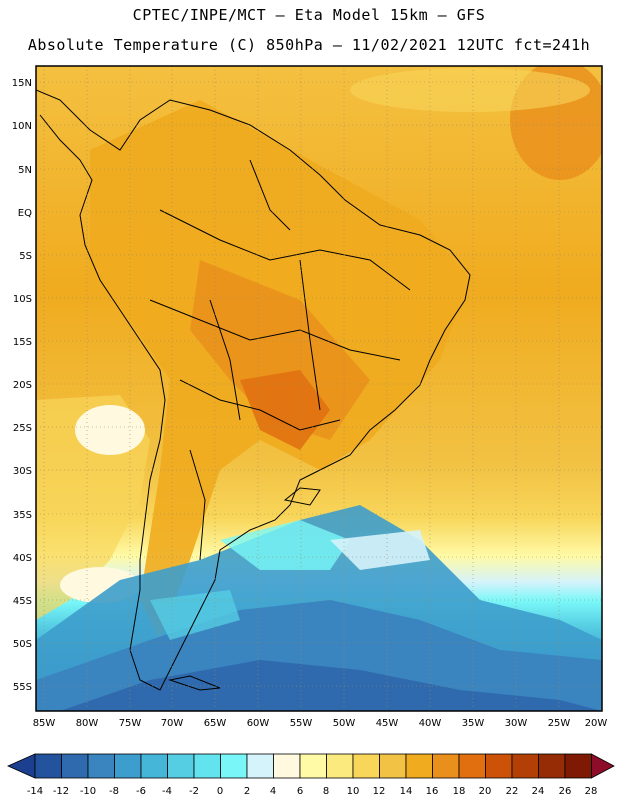 This screenshot has width=618, height=800. What do you see at coordinates (473, 723) in the screenshot?
I see `lon-label: 35W` at bounding box center [473, 723].